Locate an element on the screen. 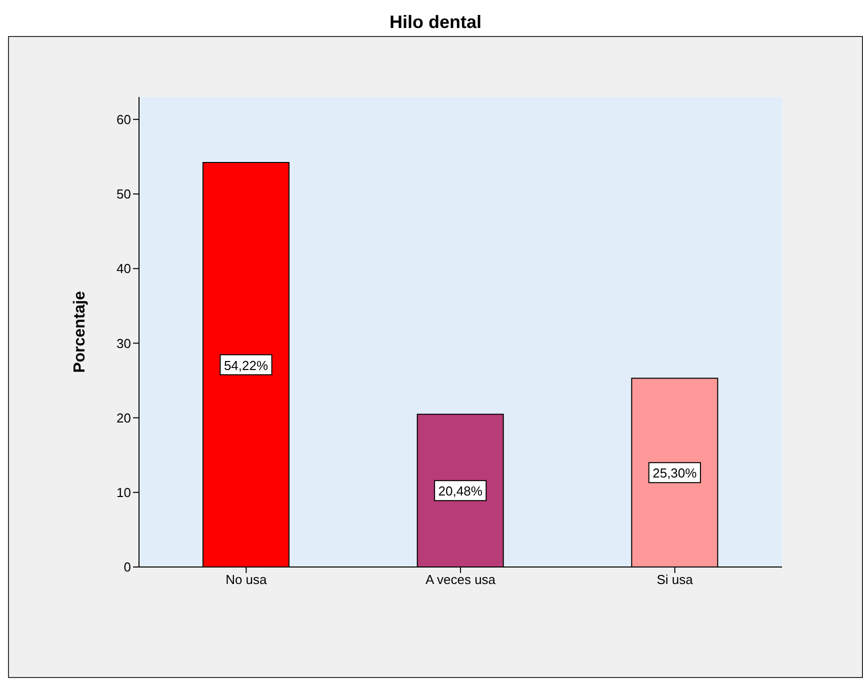 This screenshot has width=863, height=688. data-label: 20,48% is located at coordinates (460, 491).